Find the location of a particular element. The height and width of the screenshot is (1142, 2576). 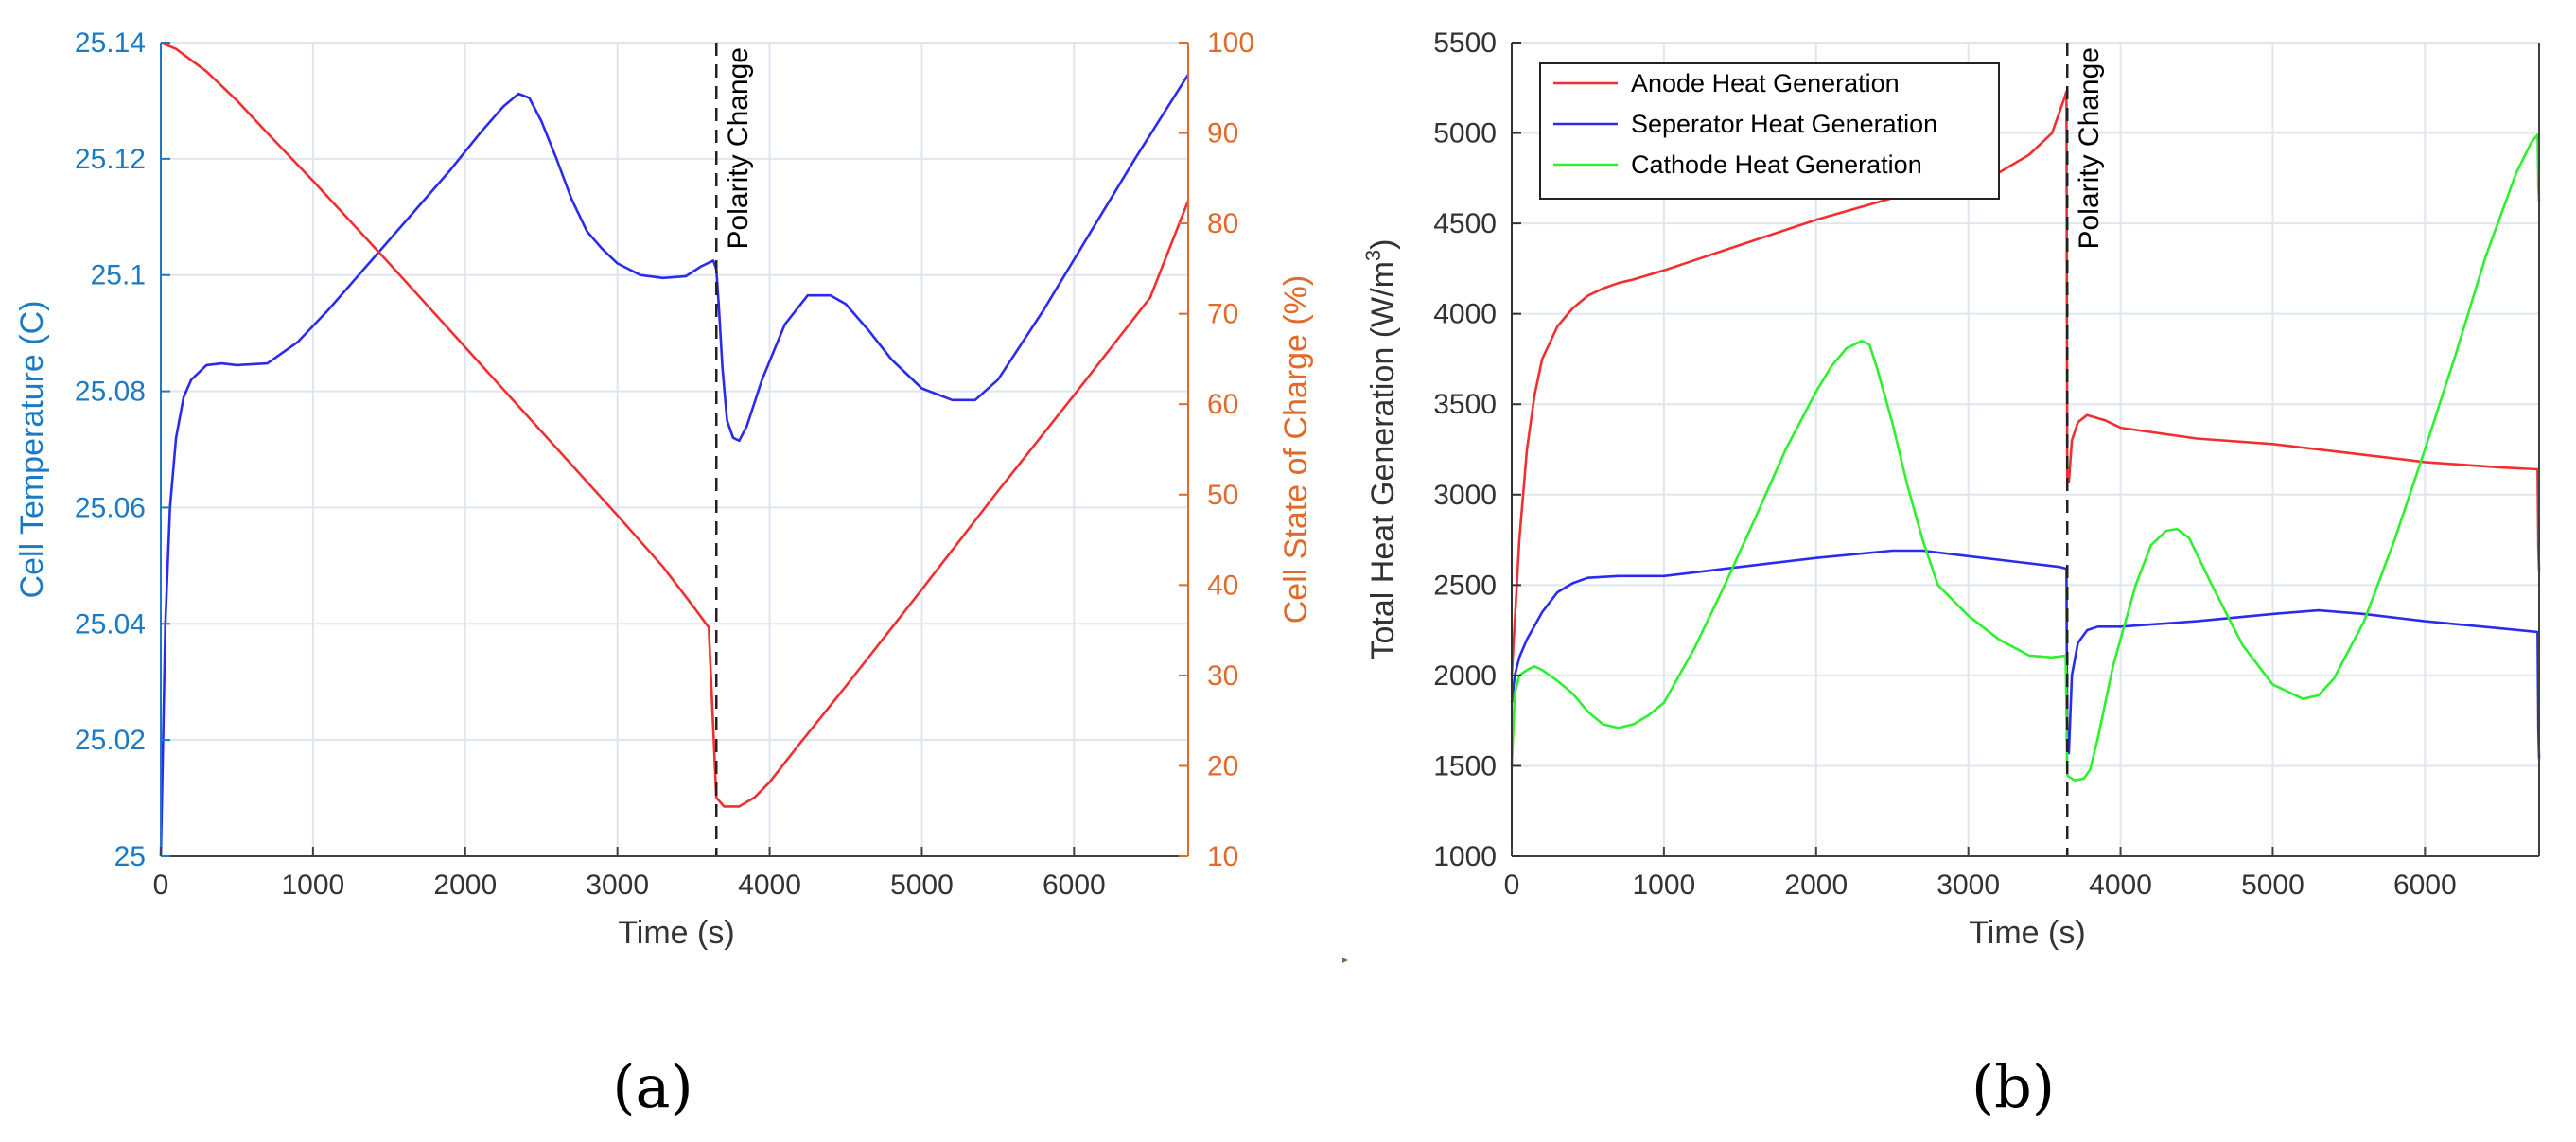

y-axis-label: Total Heat Generation (W/m3) is located at coordinates (1381, 450).